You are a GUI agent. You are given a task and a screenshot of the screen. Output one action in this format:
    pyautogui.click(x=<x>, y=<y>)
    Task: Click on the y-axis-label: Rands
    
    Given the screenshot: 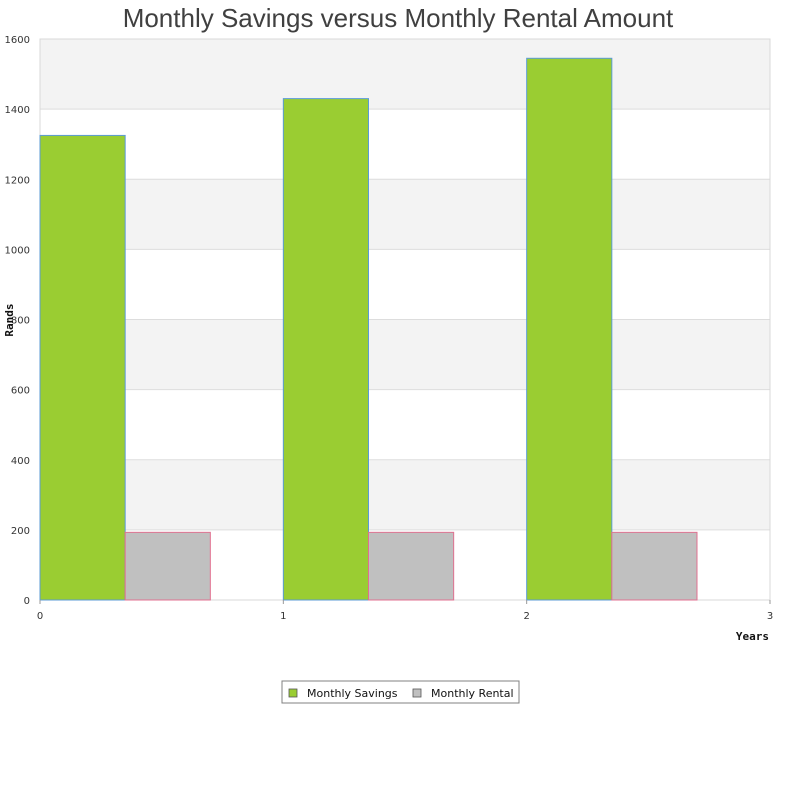 What is the action you would take?
    pyautogui.click(x=9, y=319)
    